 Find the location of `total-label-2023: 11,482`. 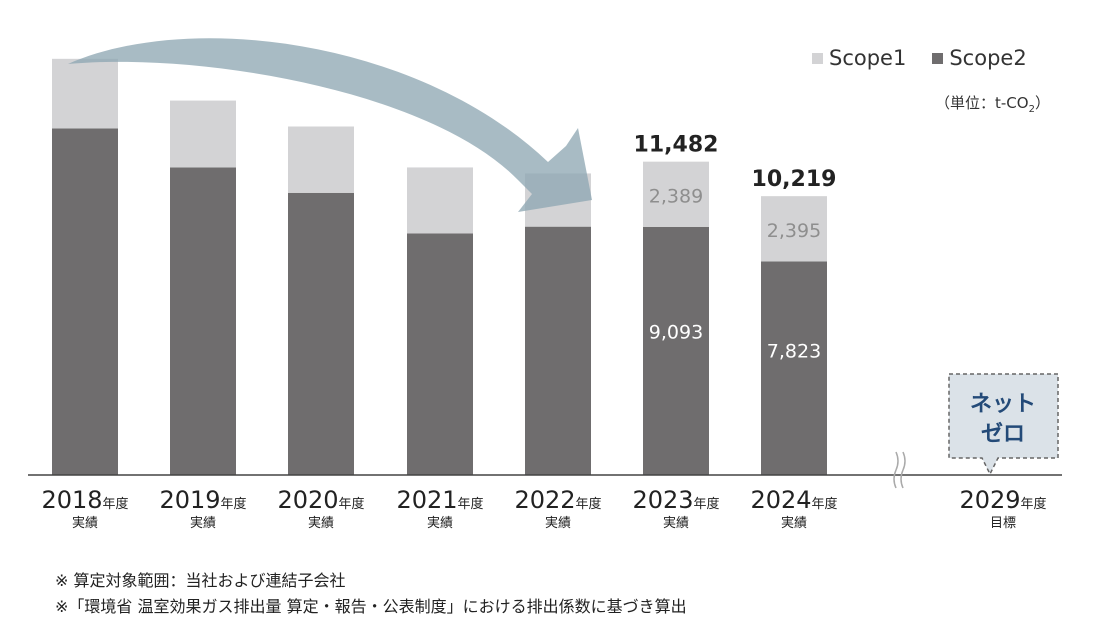

total-label-2023: 11,482 is located at coordinates (676, 145).